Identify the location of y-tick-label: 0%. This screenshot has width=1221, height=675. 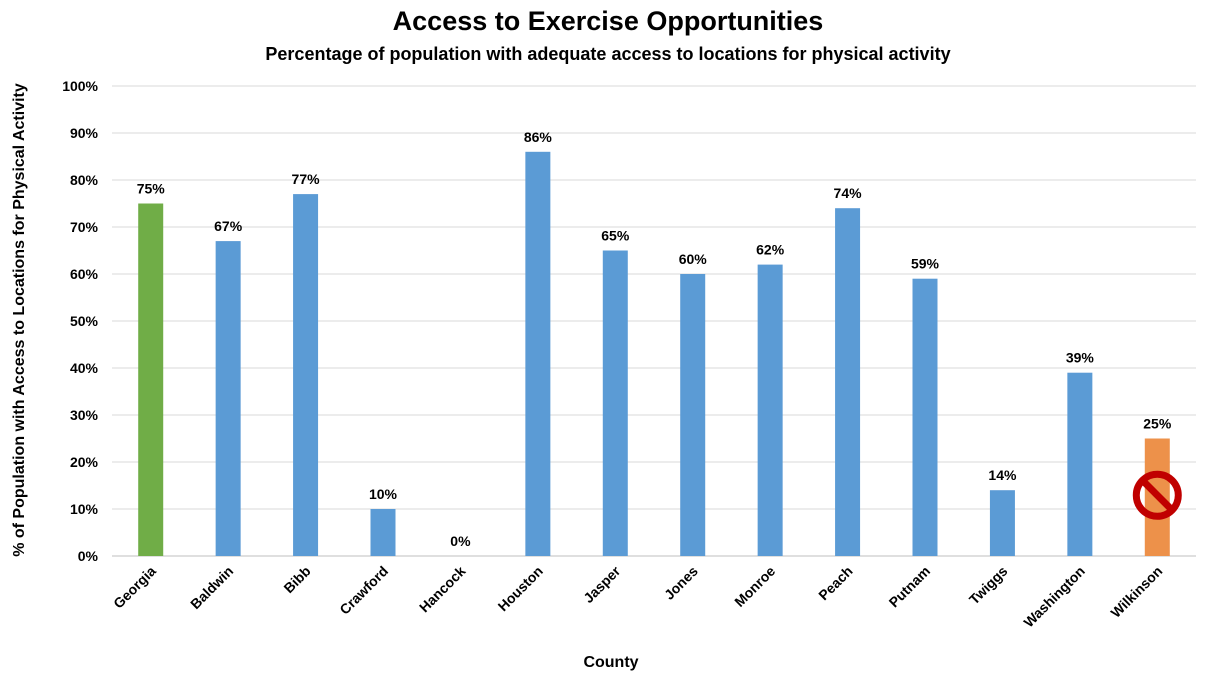
(88, 556).